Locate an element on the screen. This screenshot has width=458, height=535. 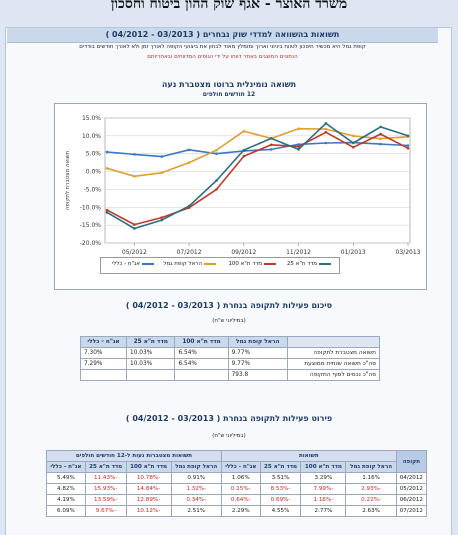
detail-col-header: מדד ת"א 25 is located at coordinates (105, 467).